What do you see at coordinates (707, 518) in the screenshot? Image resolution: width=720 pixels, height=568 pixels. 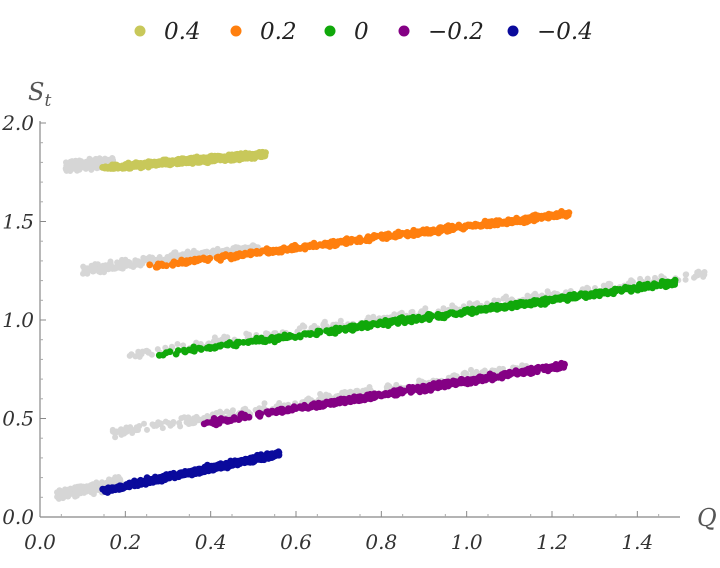 I see `x-axis-label: Q` at bounding box center [707, 518].